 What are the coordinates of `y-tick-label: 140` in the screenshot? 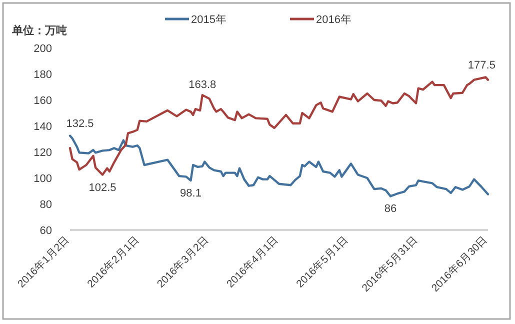 It's located at (43, 127).